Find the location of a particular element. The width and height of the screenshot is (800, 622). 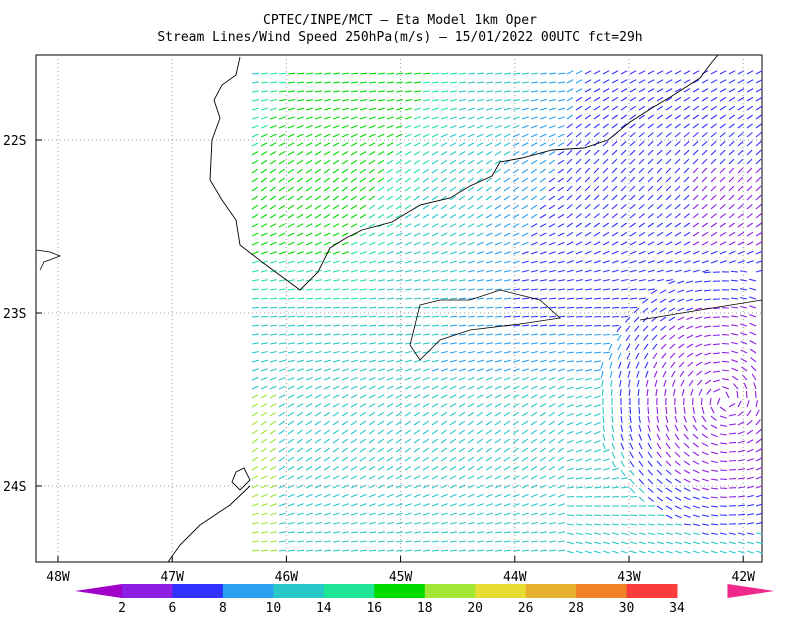

colorbar-label: 14 is located at coordinates (324, 608).